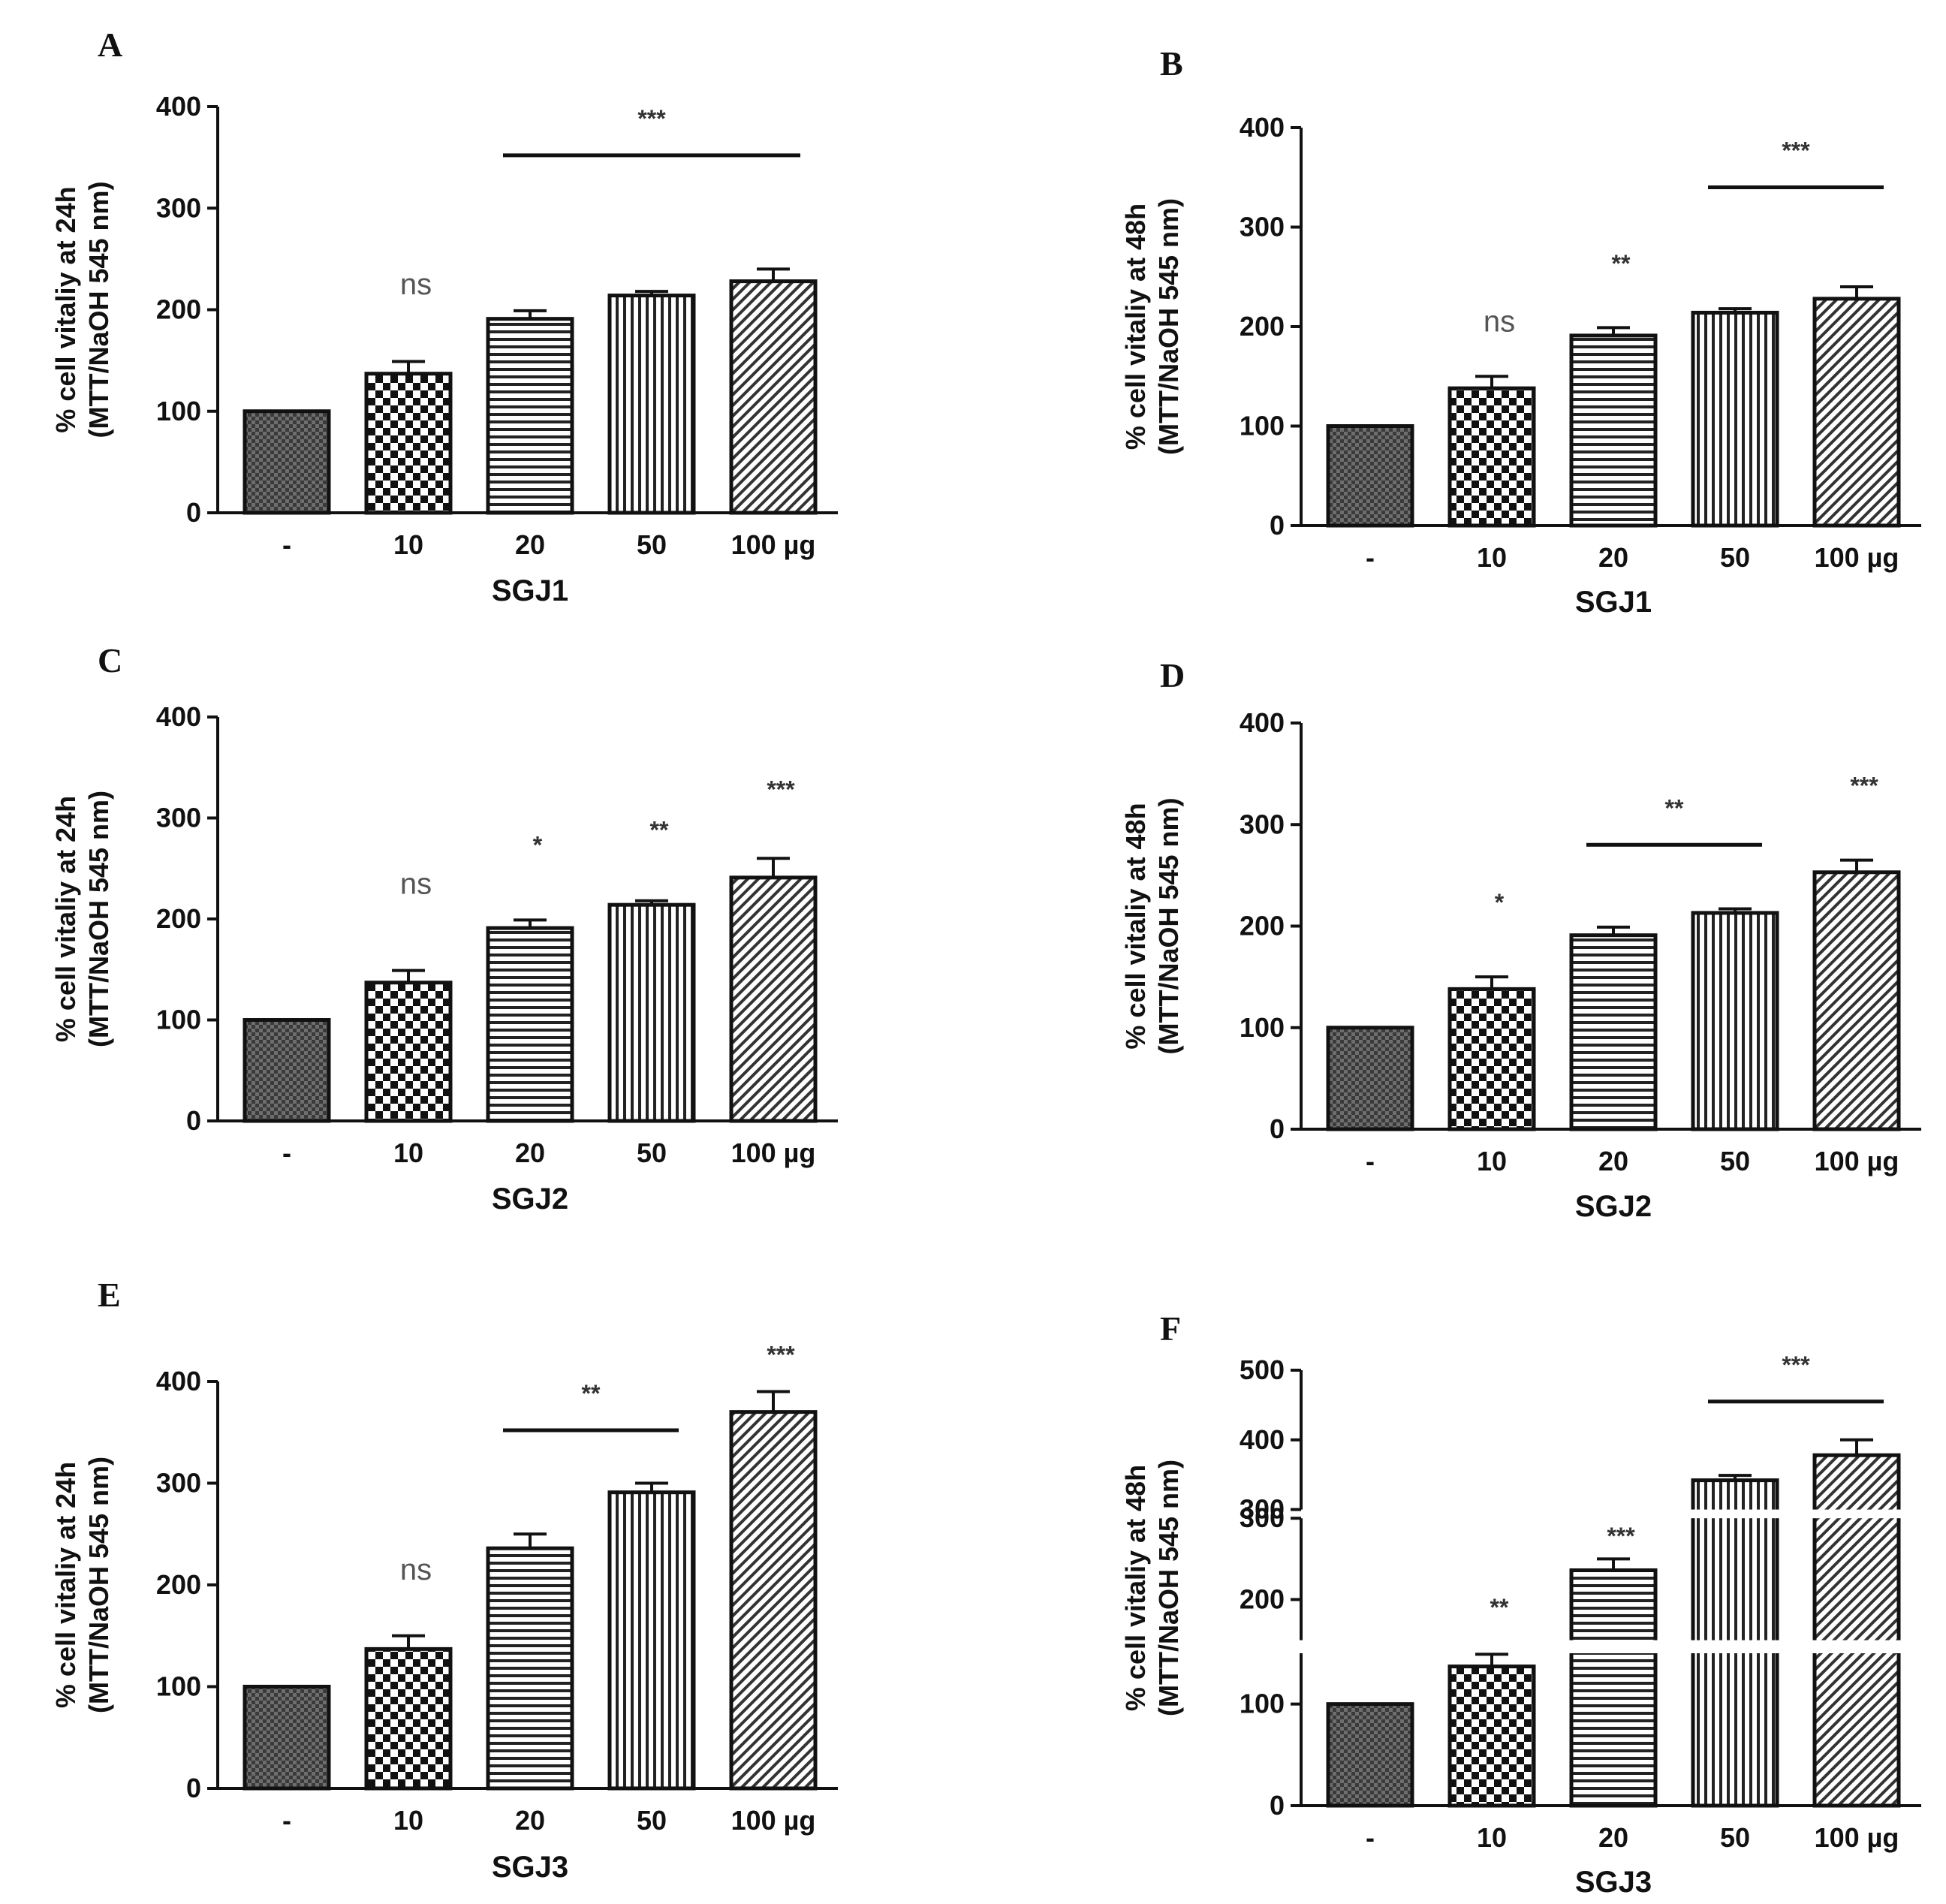 This screenshot has height=1904, width=1946. I want to click on panel-letter: D, so click(1172, 675).